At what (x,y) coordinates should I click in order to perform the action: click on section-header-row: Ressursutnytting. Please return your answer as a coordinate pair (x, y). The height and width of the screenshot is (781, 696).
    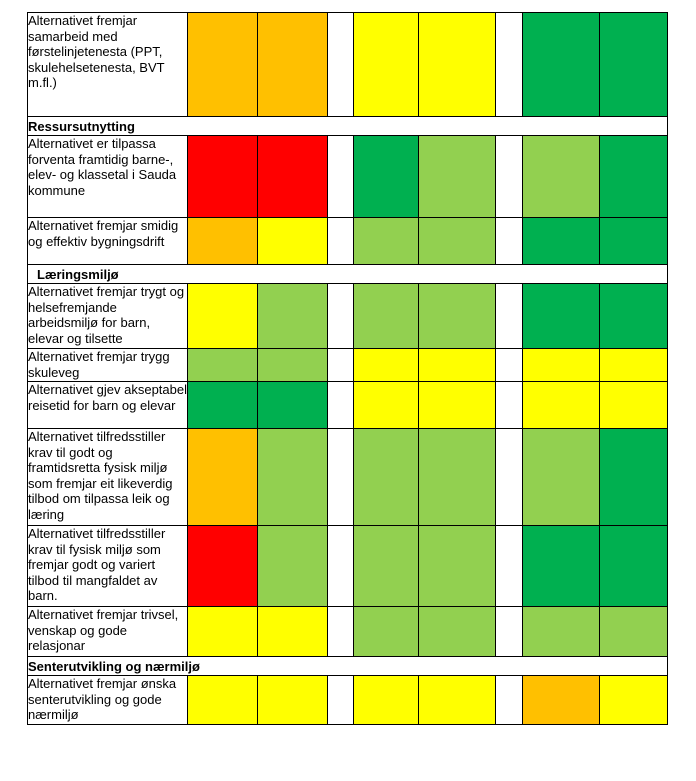
    Looking at the image, I should click on (347, 126).